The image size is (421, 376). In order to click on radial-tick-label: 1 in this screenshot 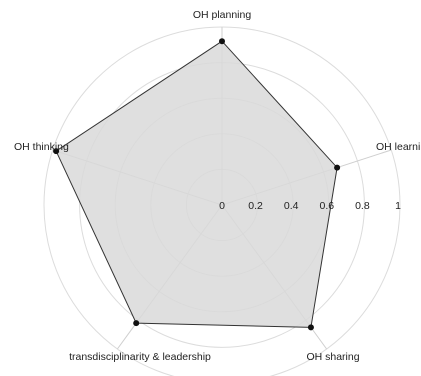, I will do `click(398, 206)`.